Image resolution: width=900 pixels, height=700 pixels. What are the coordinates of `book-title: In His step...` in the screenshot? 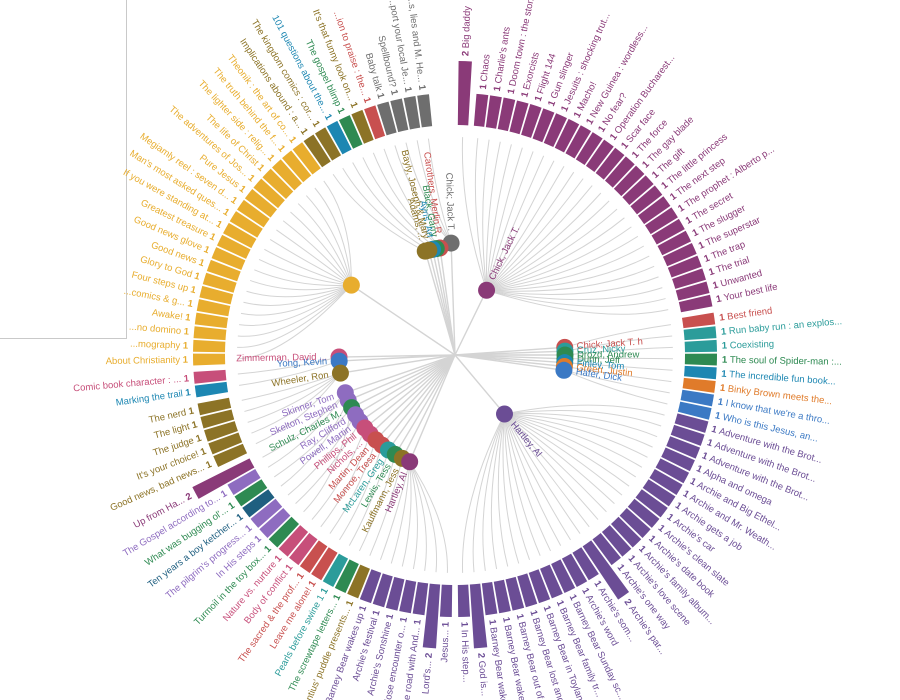 It's located at (465, 656).